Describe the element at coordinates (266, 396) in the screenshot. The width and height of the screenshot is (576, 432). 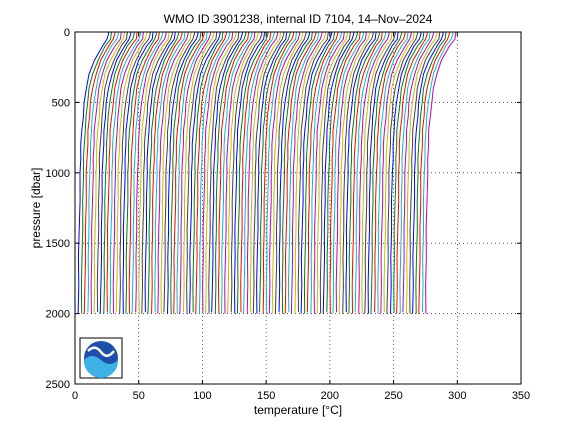
I see `x-tick-label: 150` at that location.